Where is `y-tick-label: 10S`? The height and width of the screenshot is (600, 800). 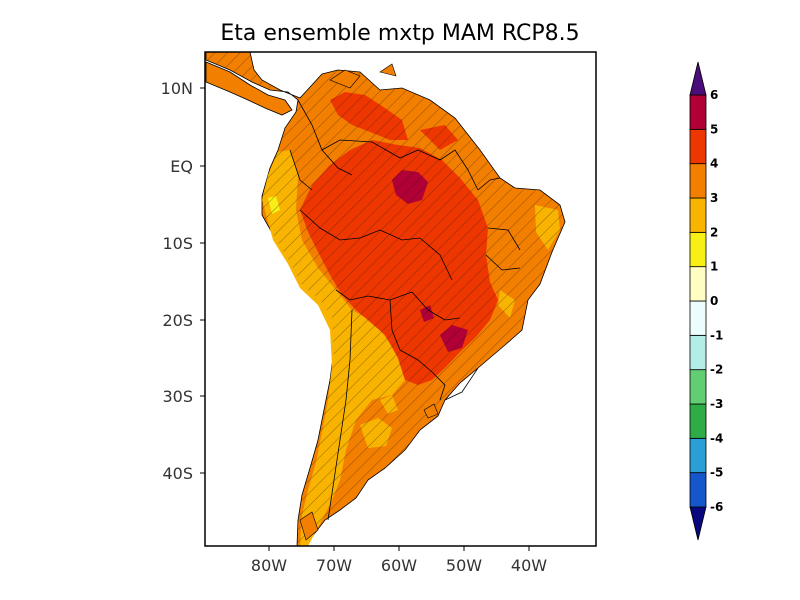
y-tick-label: 10S is located at coordinates (177, 243).